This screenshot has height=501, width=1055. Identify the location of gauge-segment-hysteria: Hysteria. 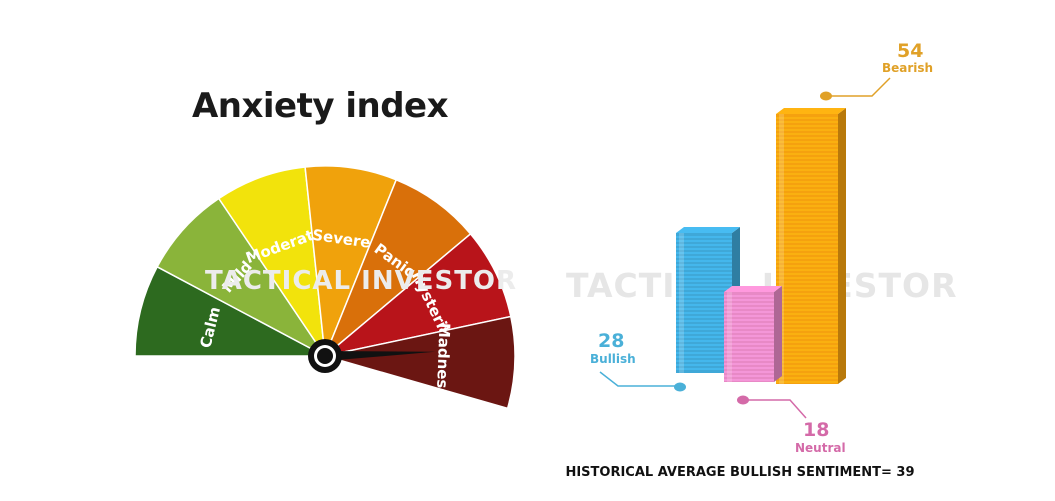
(418, 294).